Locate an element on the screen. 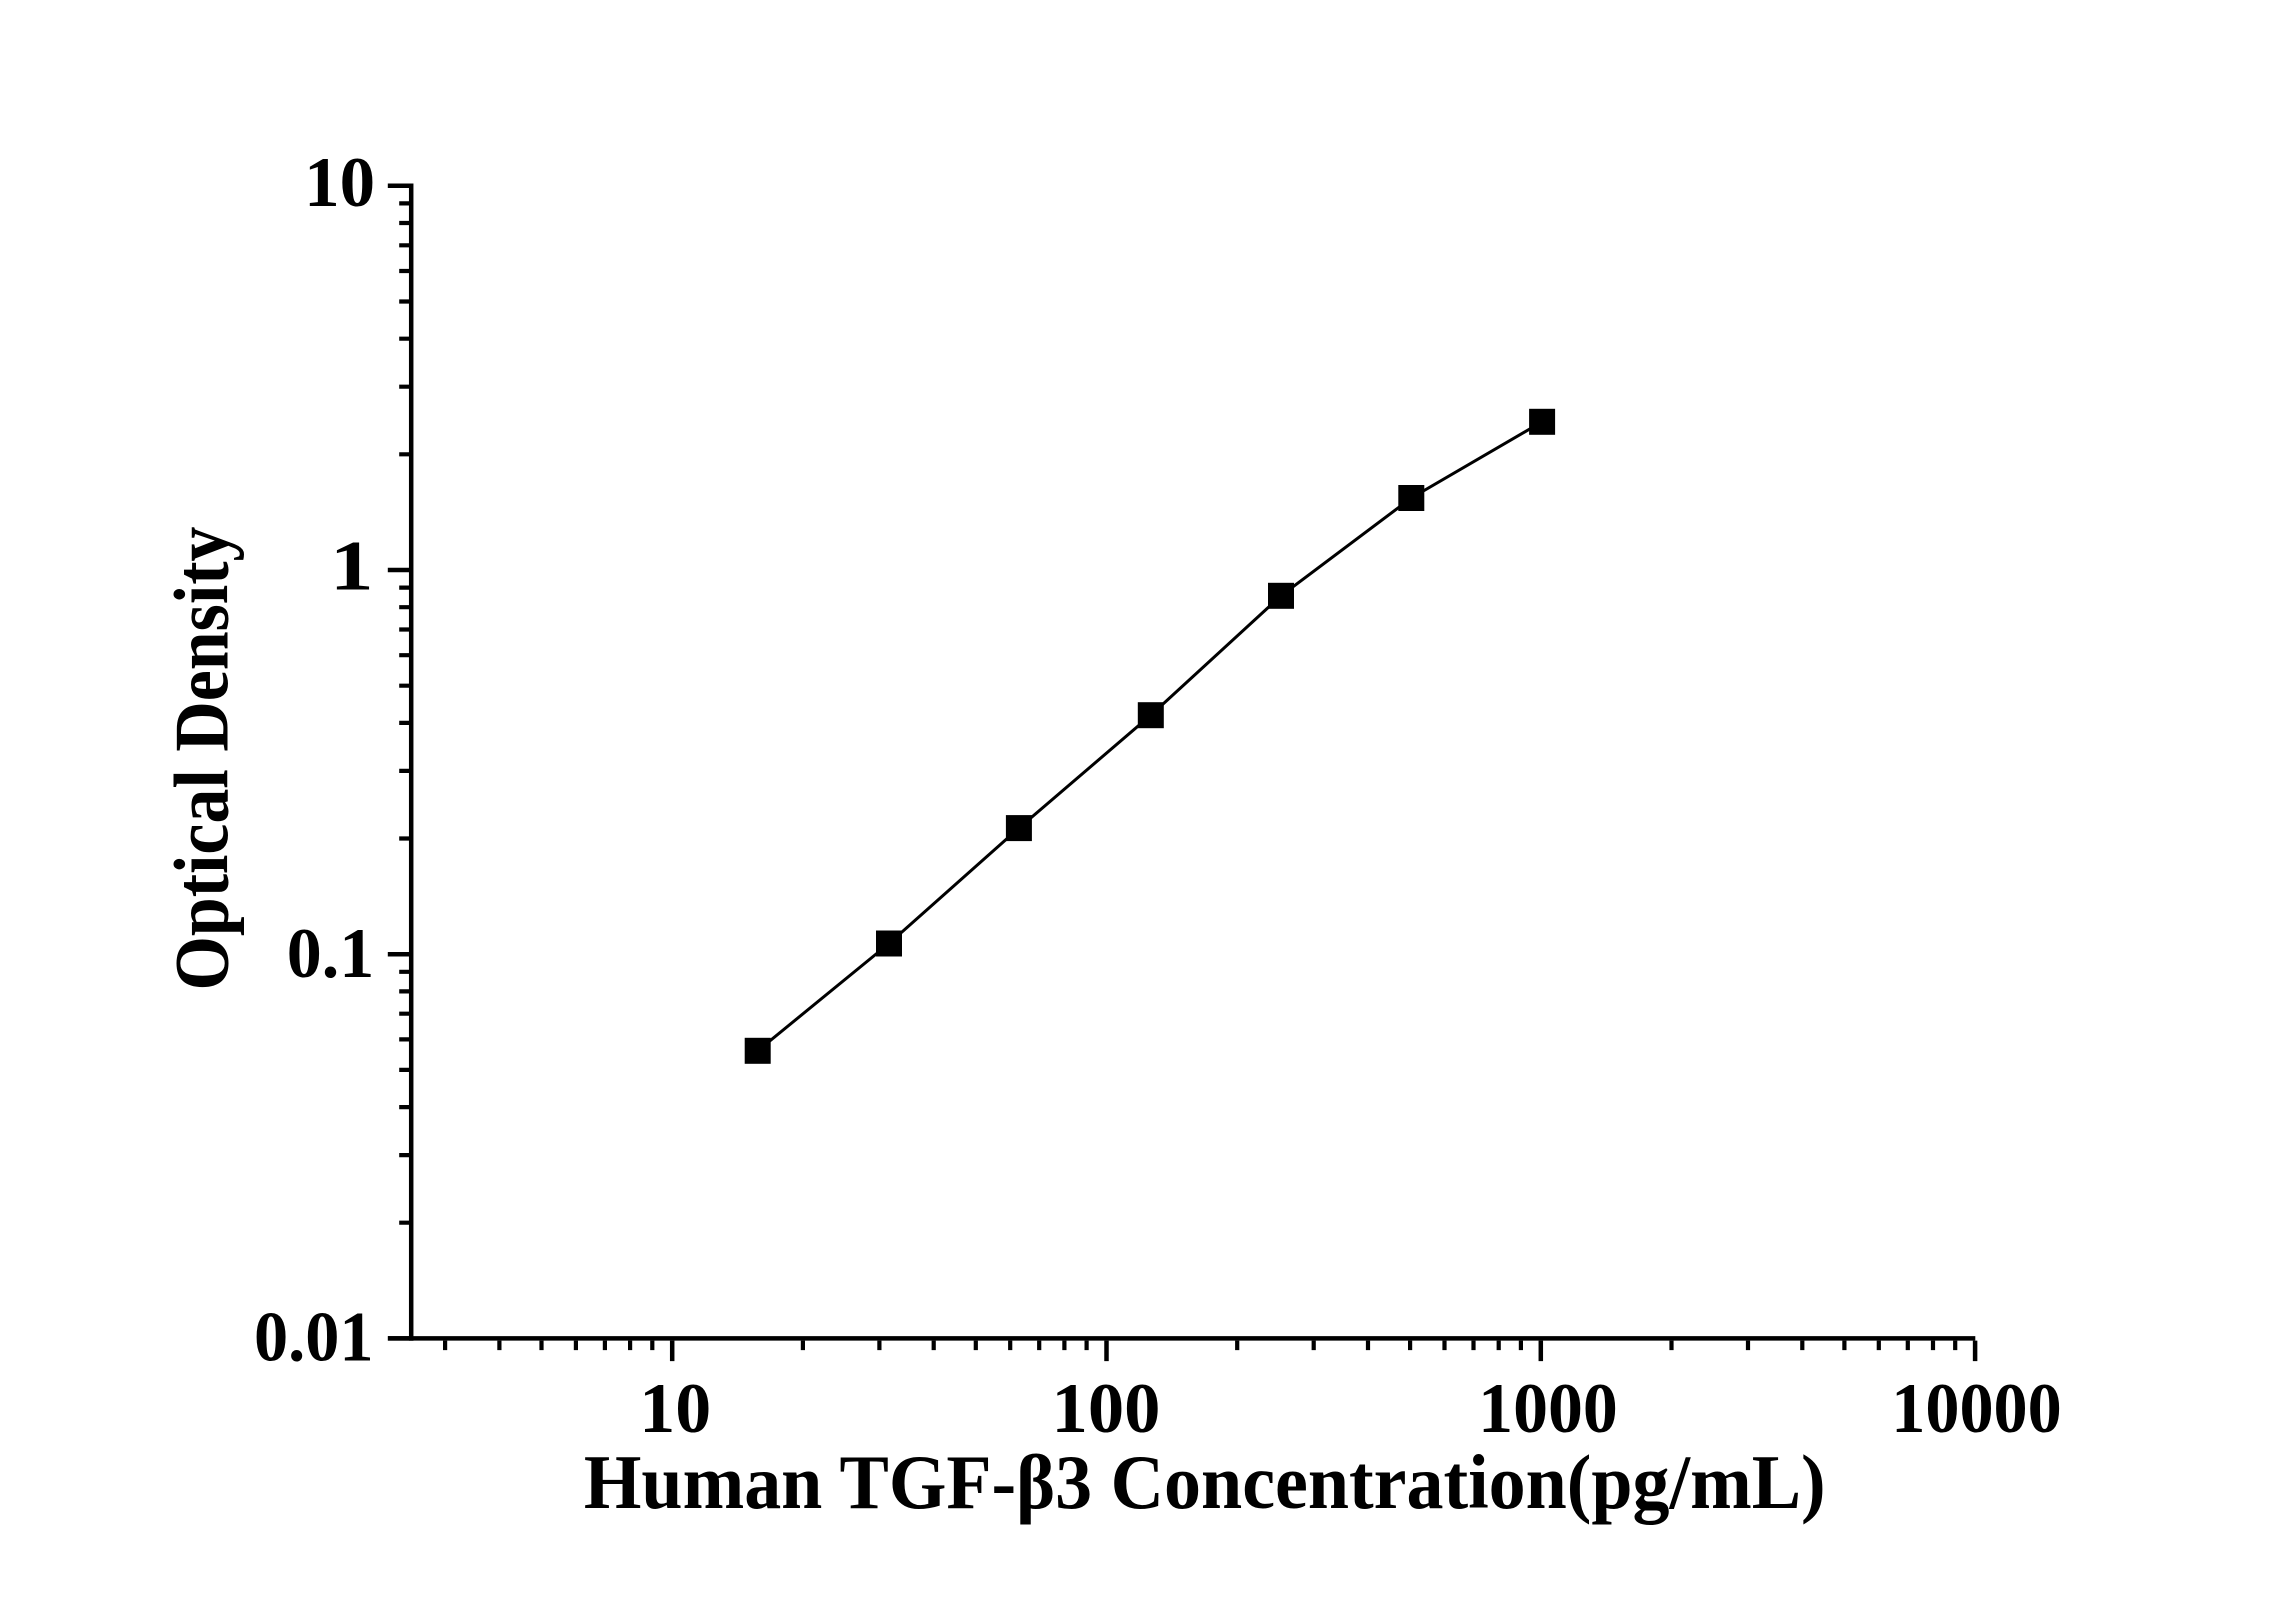 This screenshot has height=1604, width=2296. svg-text: 0.1 is located at coordinates (331, 954).